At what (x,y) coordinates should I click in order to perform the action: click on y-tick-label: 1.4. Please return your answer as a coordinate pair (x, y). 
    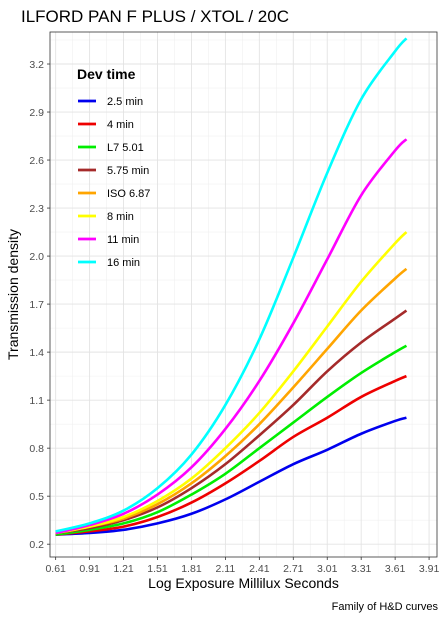
    Looking at the image, I should click on (36, 353).